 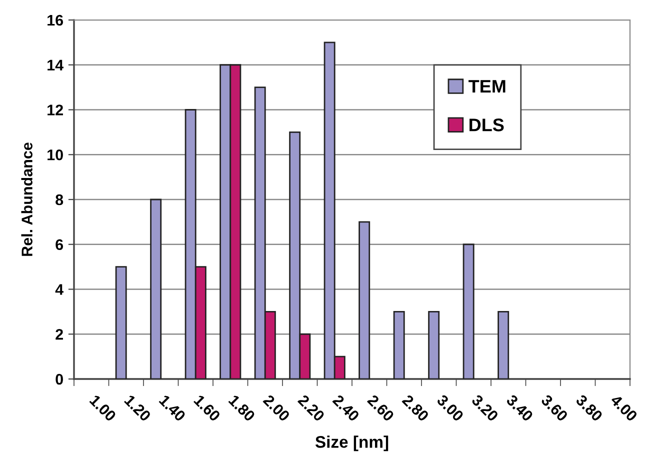 I want to click on legend-label: DLS, so click(x=487, y=125).